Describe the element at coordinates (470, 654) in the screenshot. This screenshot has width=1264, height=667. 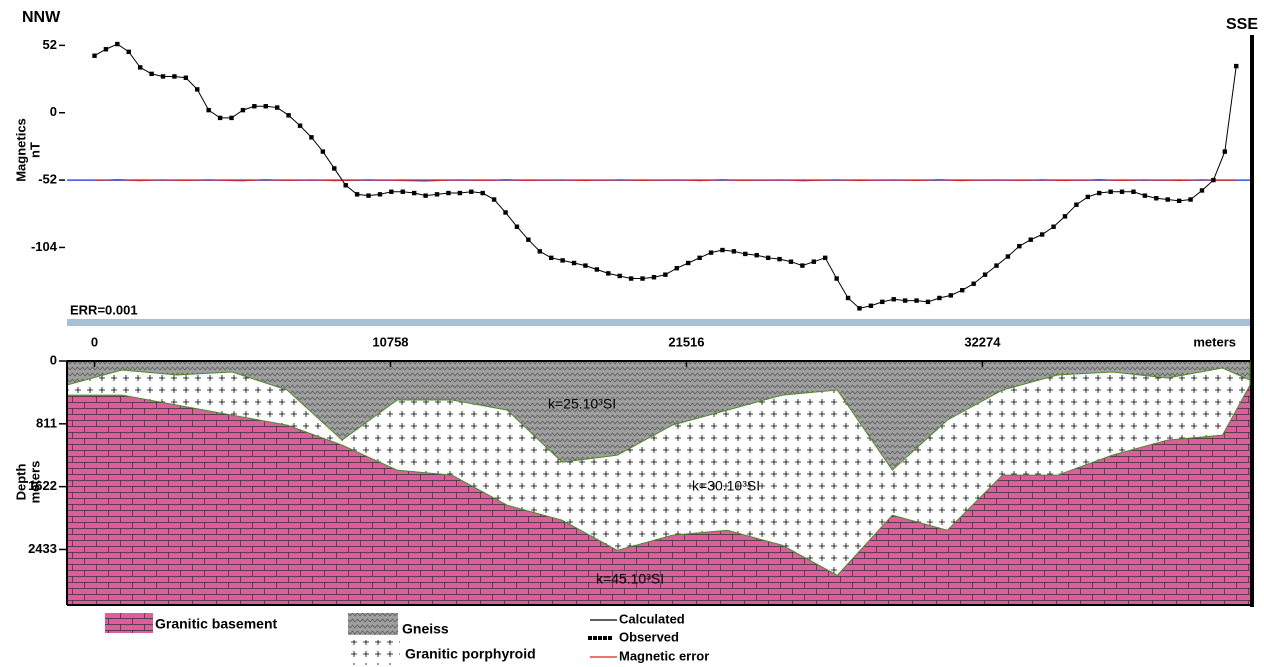
I see `legend-label: Granitic porphyroid` at that location.